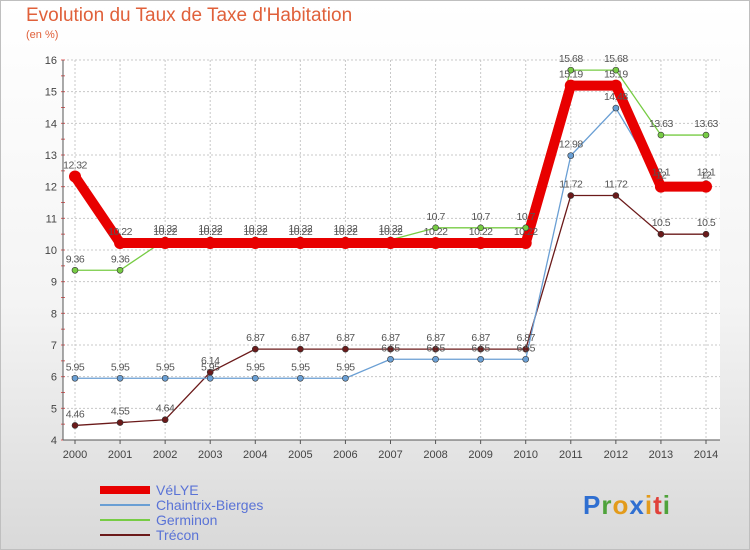 This screenshot has height=550, width=750. What do you see at coordinates (607, 505) in the screenshot?
I see `logo-letter: r` at bounding box center [607, 505].